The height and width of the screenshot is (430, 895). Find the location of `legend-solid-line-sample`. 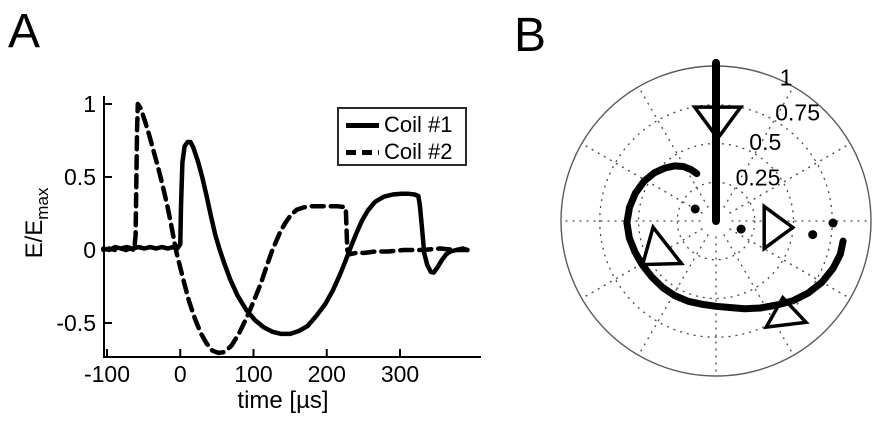

legend-solid-line-sample is located at coordinates (362, 125).